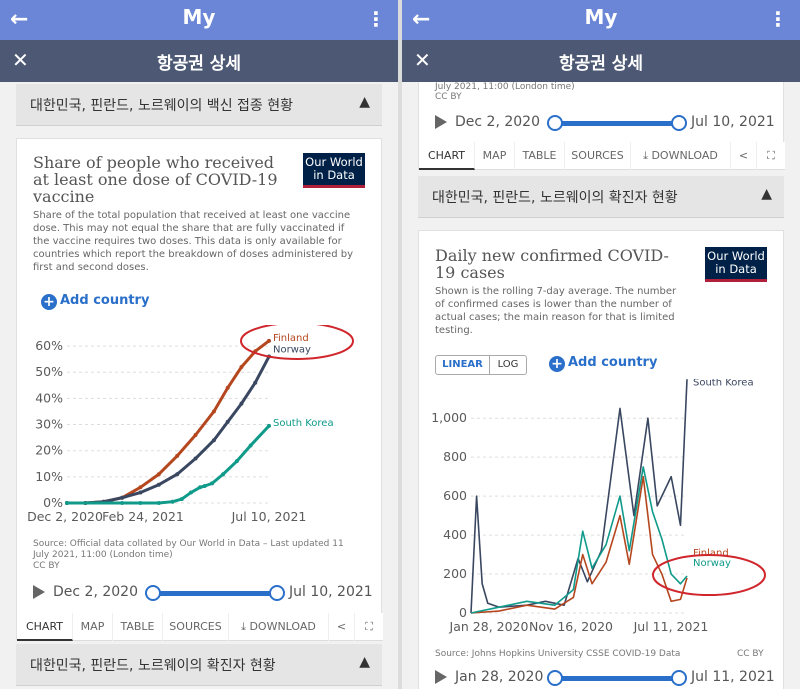 The height and width of the screenshot is (689, 800). What do you see at coordinates (733, 122) in the screenshot?
I see `timeline-end-date: Jul 10, 2021` at bounding box center [733, 122].